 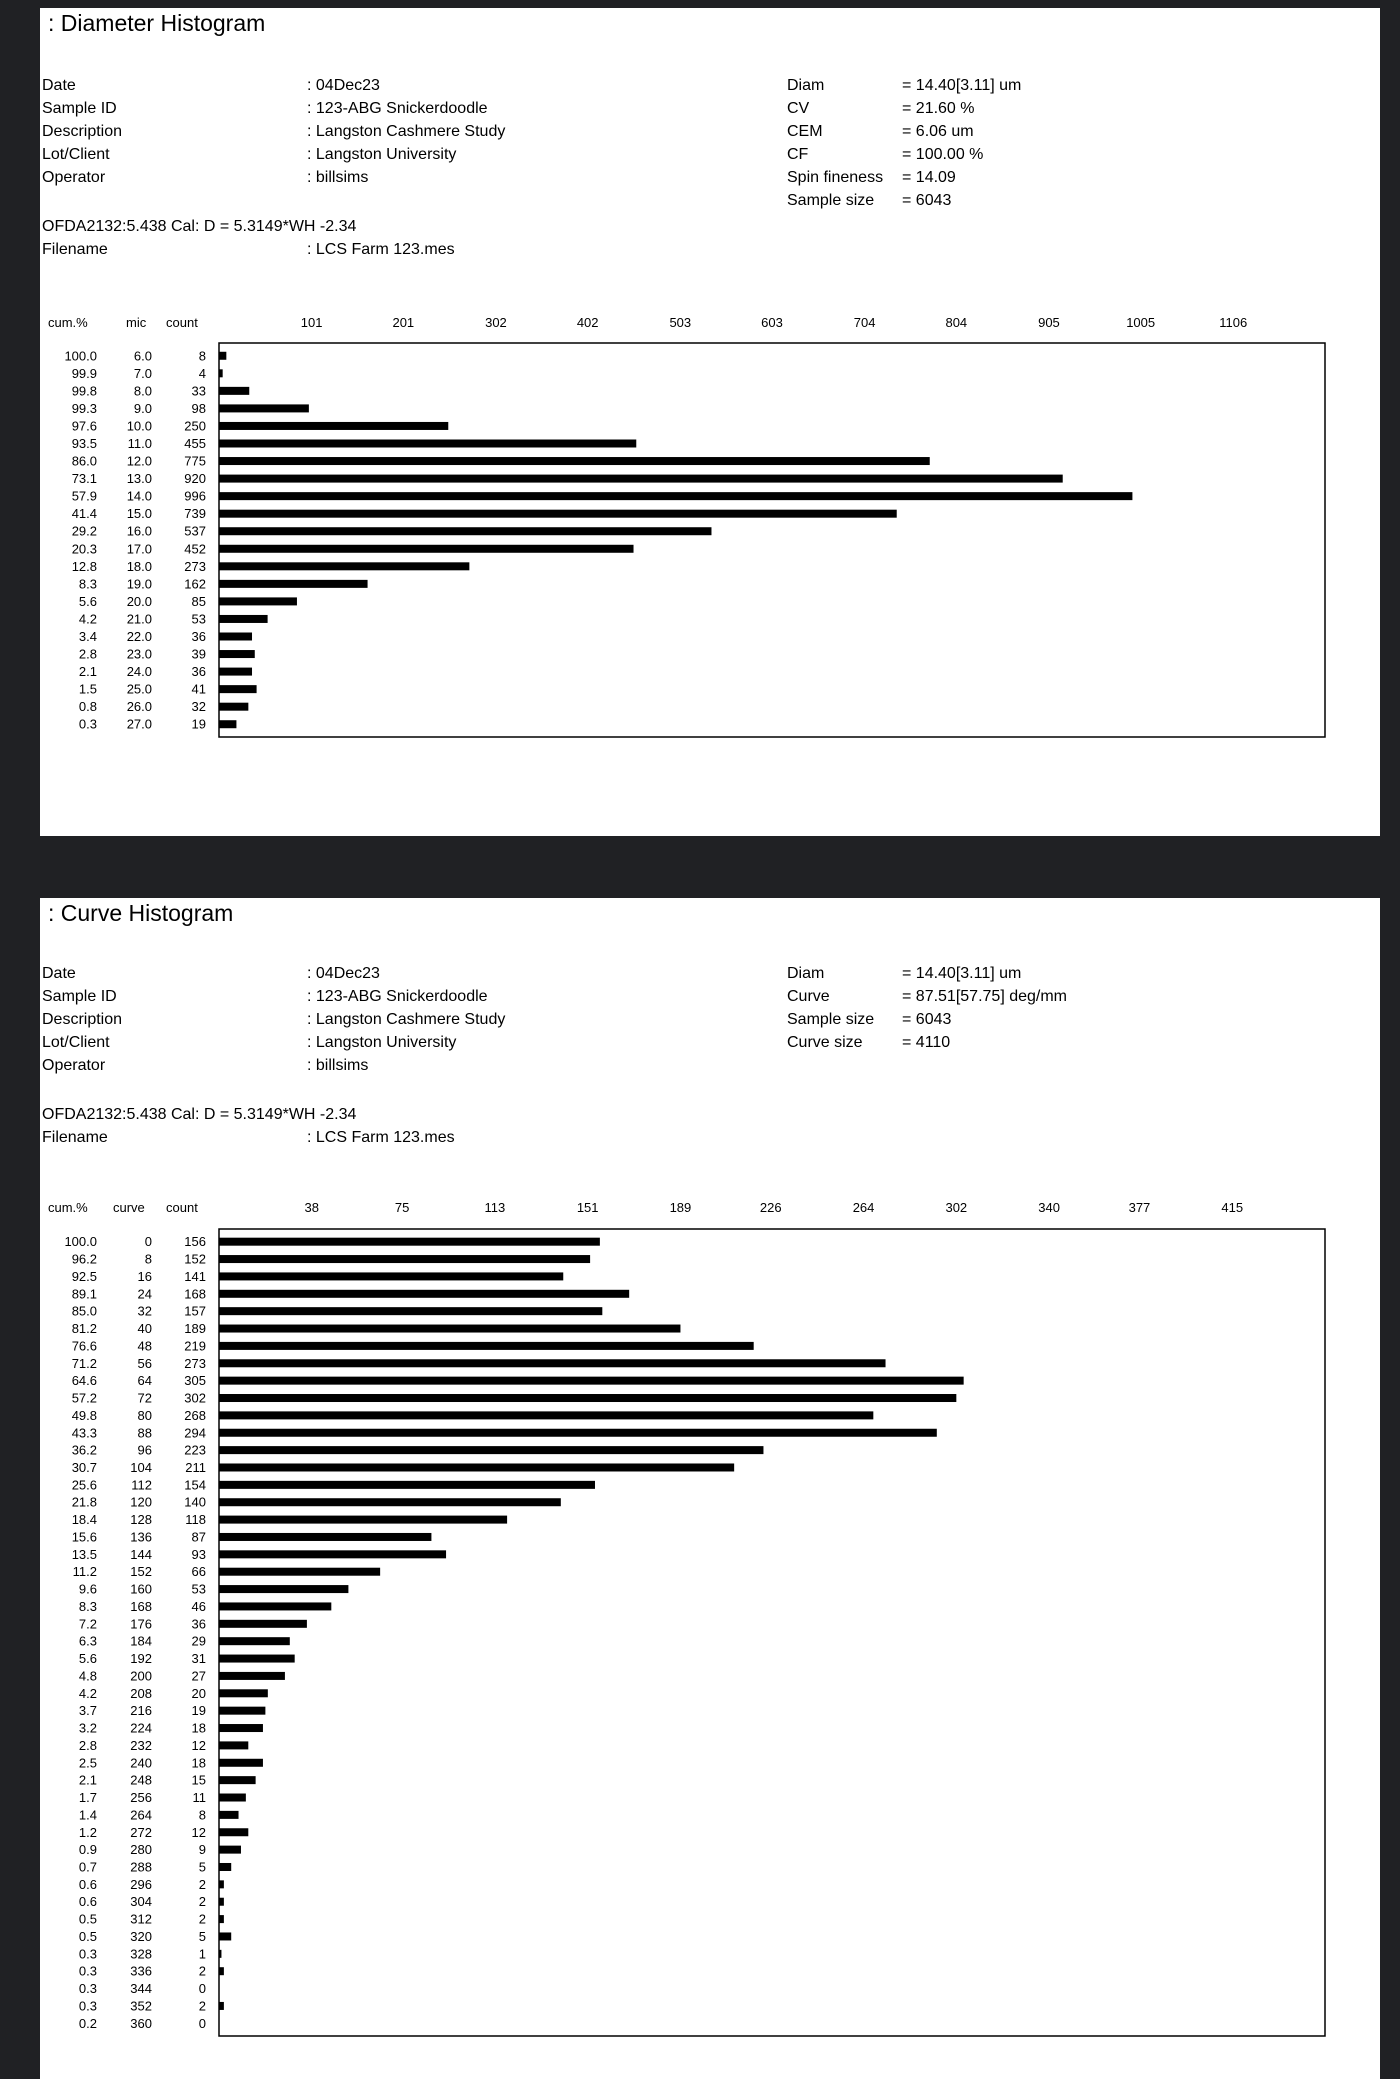 I want to click on count-label: 31, so click(x=199, y=1658).